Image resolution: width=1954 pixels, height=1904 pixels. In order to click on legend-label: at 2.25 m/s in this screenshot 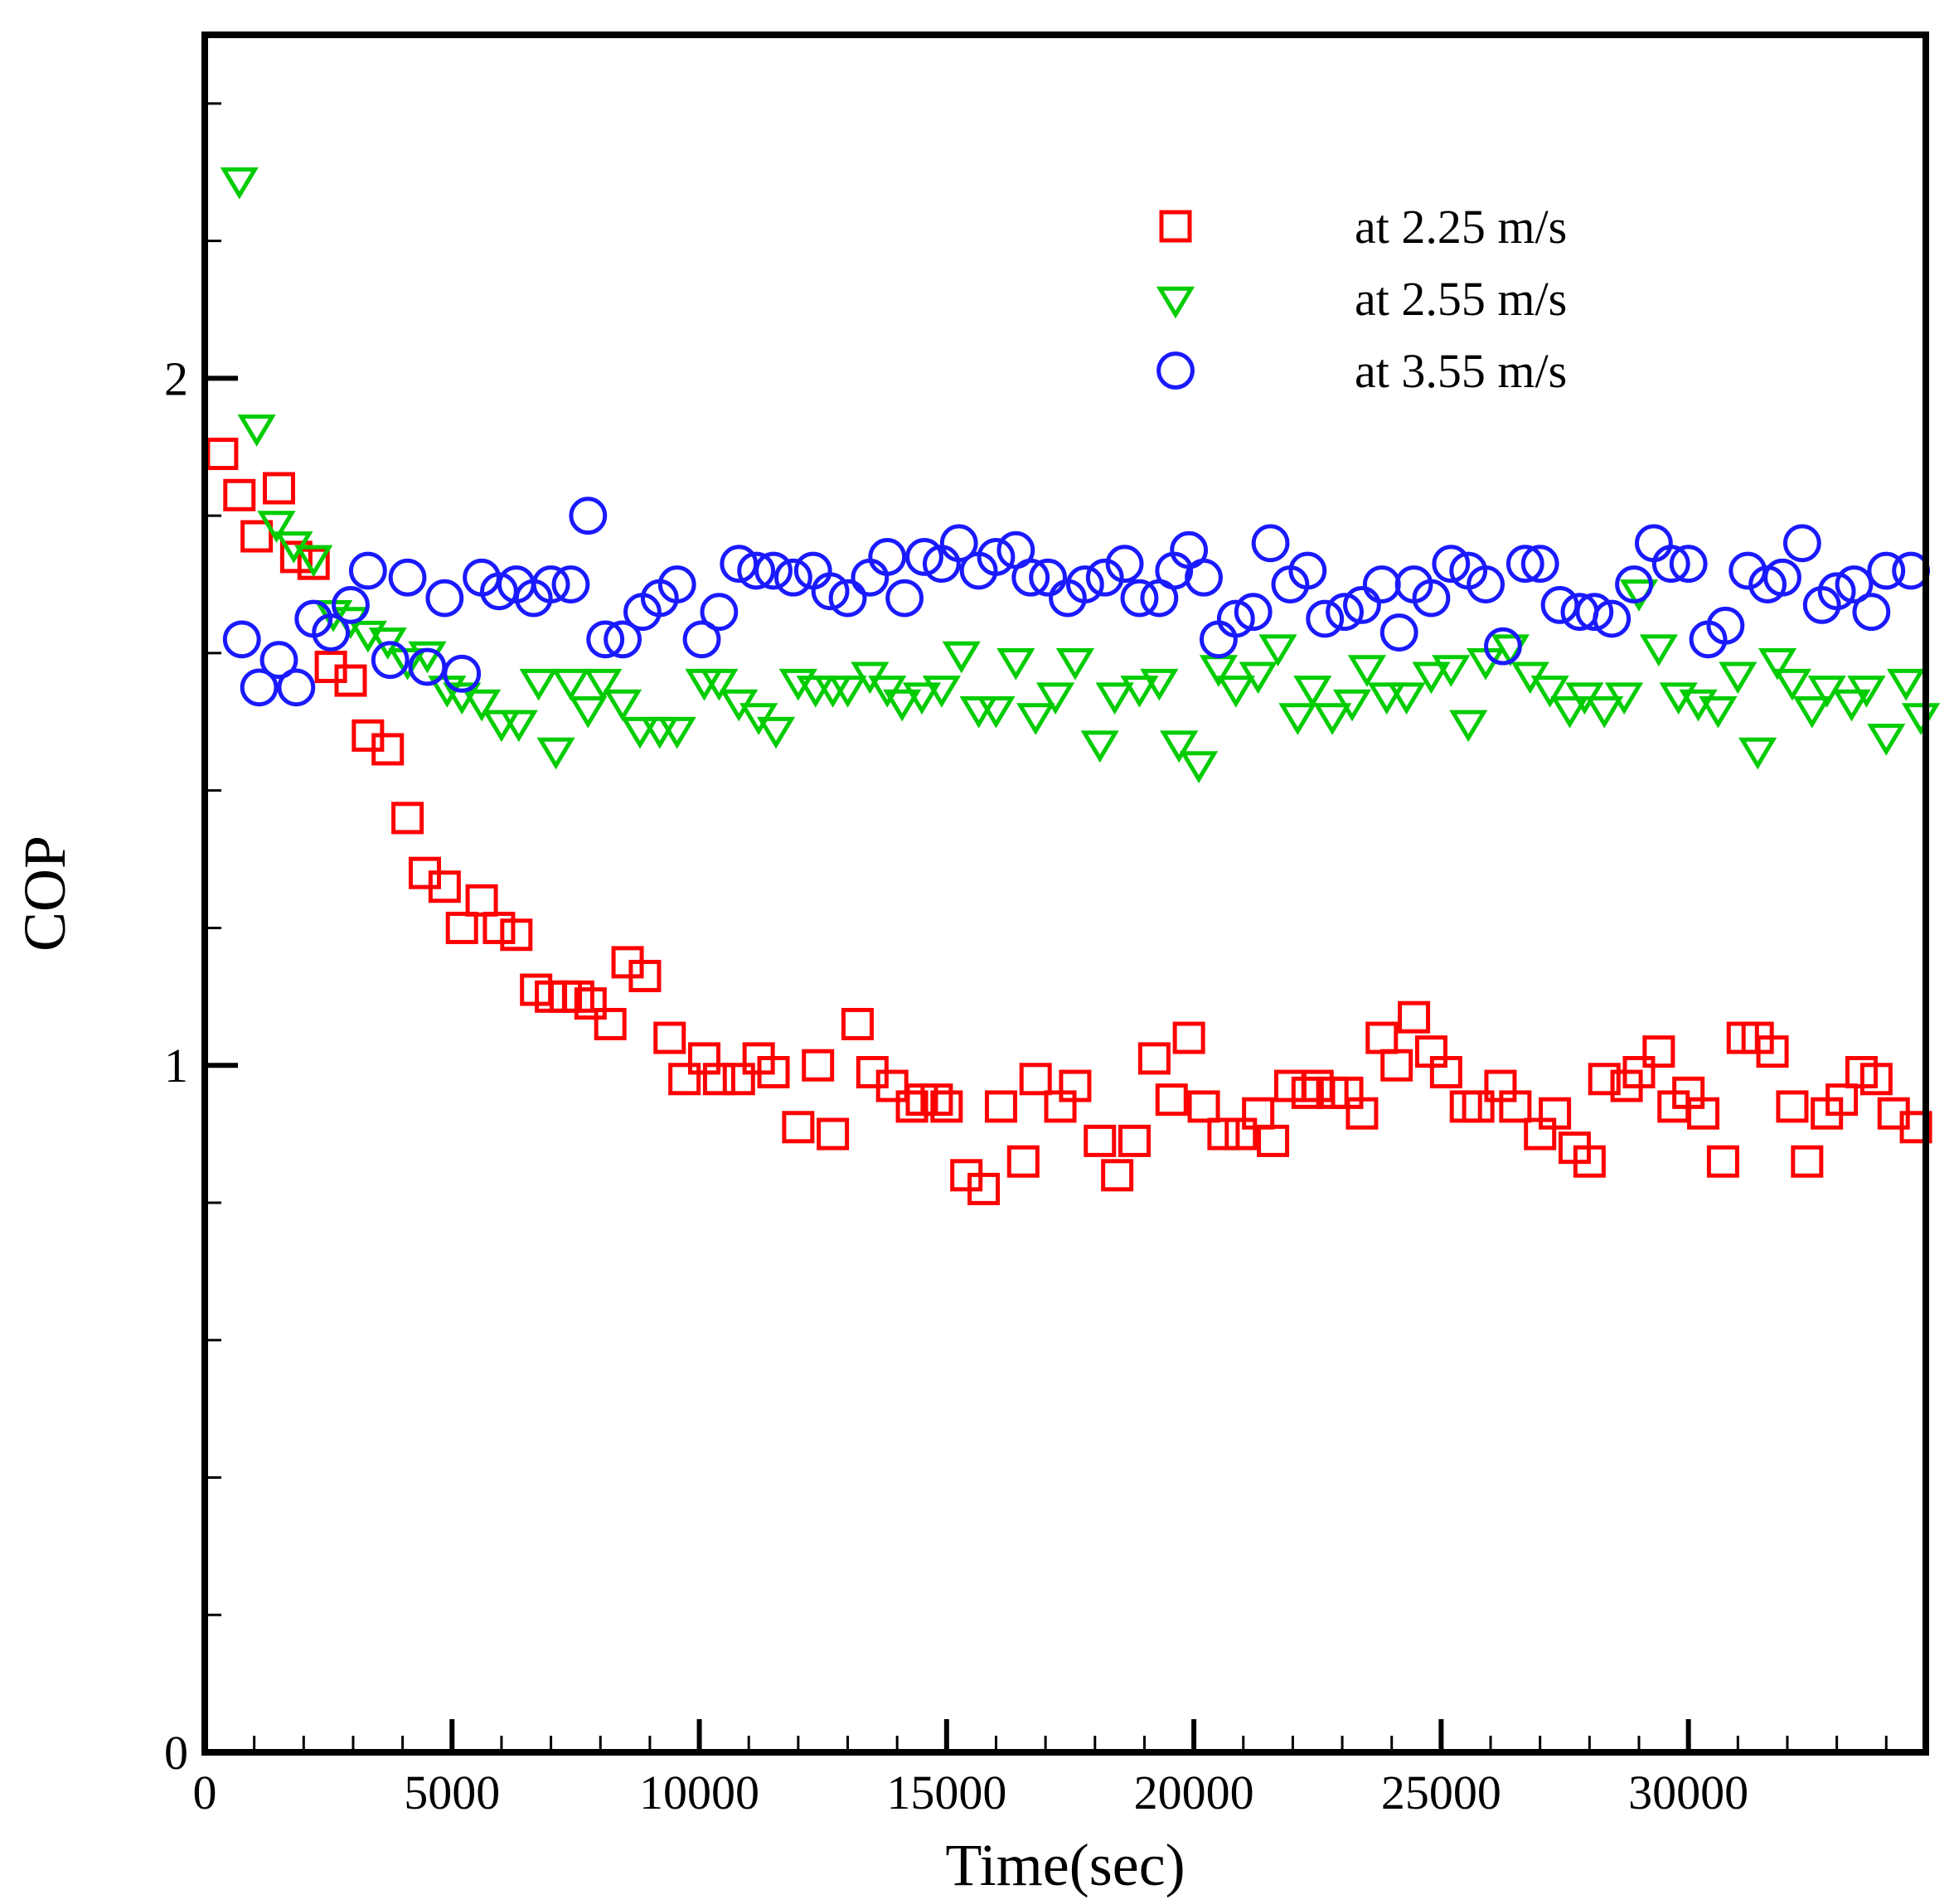, I will do `click(1461, 227)`.